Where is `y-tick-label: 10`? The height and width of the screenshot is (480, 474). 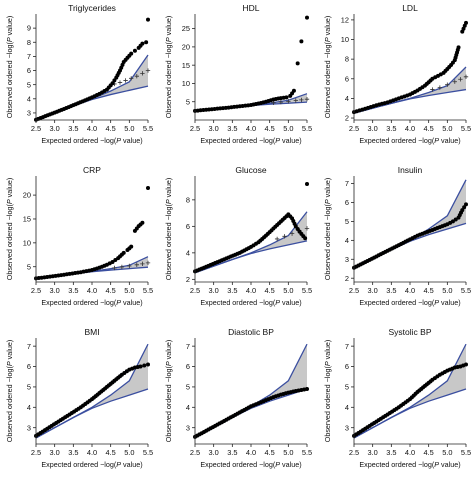
y-tick-label: 10 is located at coordinates (186, 83).